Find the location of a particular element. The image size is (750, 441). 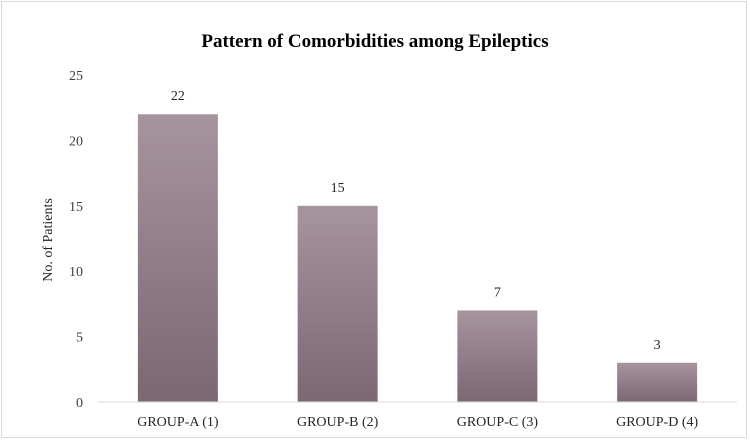

y-tick-label: 10 is located at coordinates (76, 272).